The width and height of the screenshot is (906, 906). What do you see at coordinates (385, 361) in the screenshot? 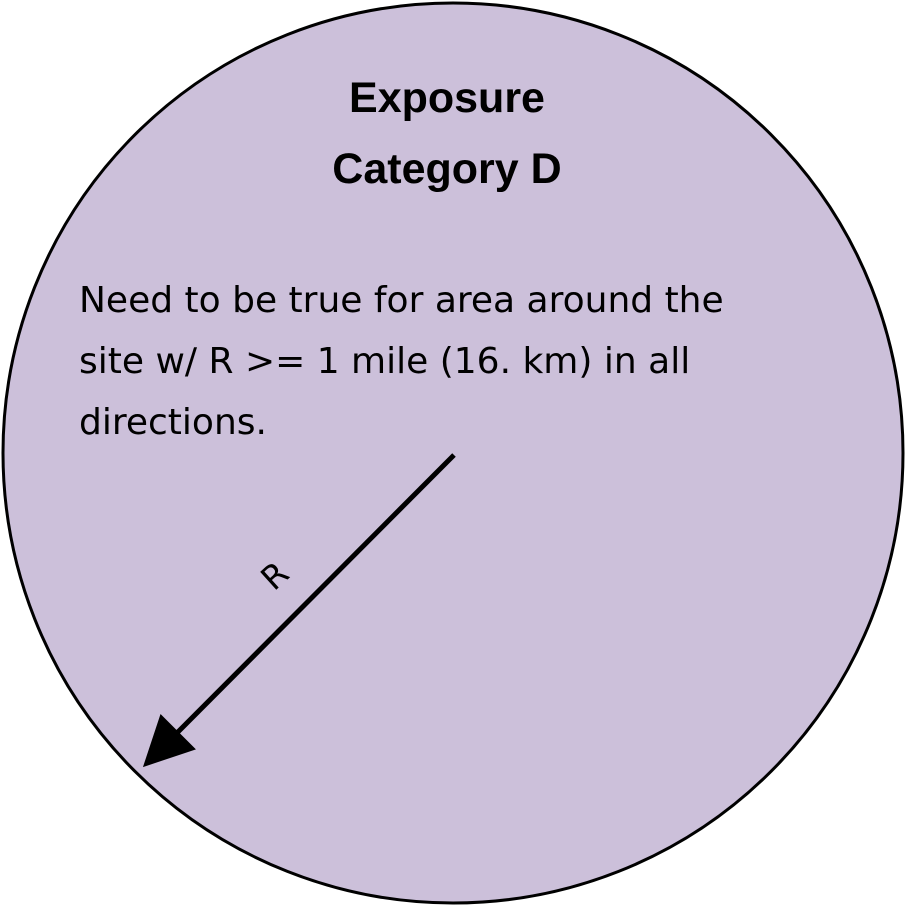
I see `description-line: site w/ R >= 1 mile (16. km) in all` at bounding box center [385, 361].